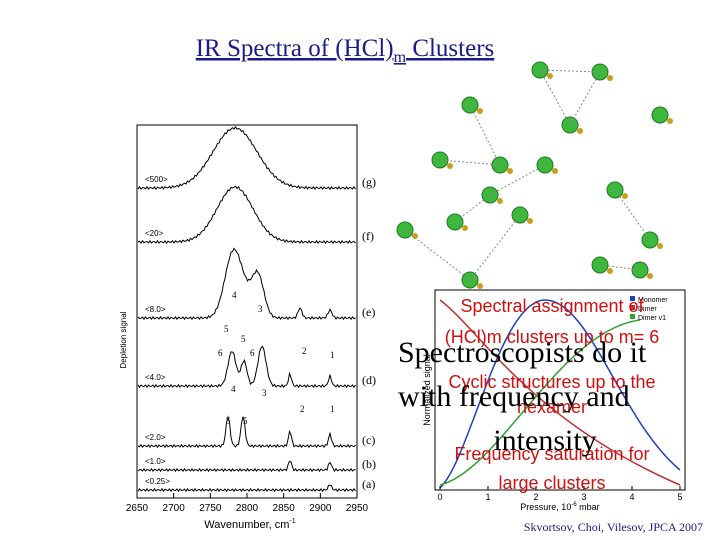 The height and width of the screenshot is (540, 720). Describe the element at coordinates (574, 505) in the screenshot. I see `inset-xlabel-sup: -6` at that location.